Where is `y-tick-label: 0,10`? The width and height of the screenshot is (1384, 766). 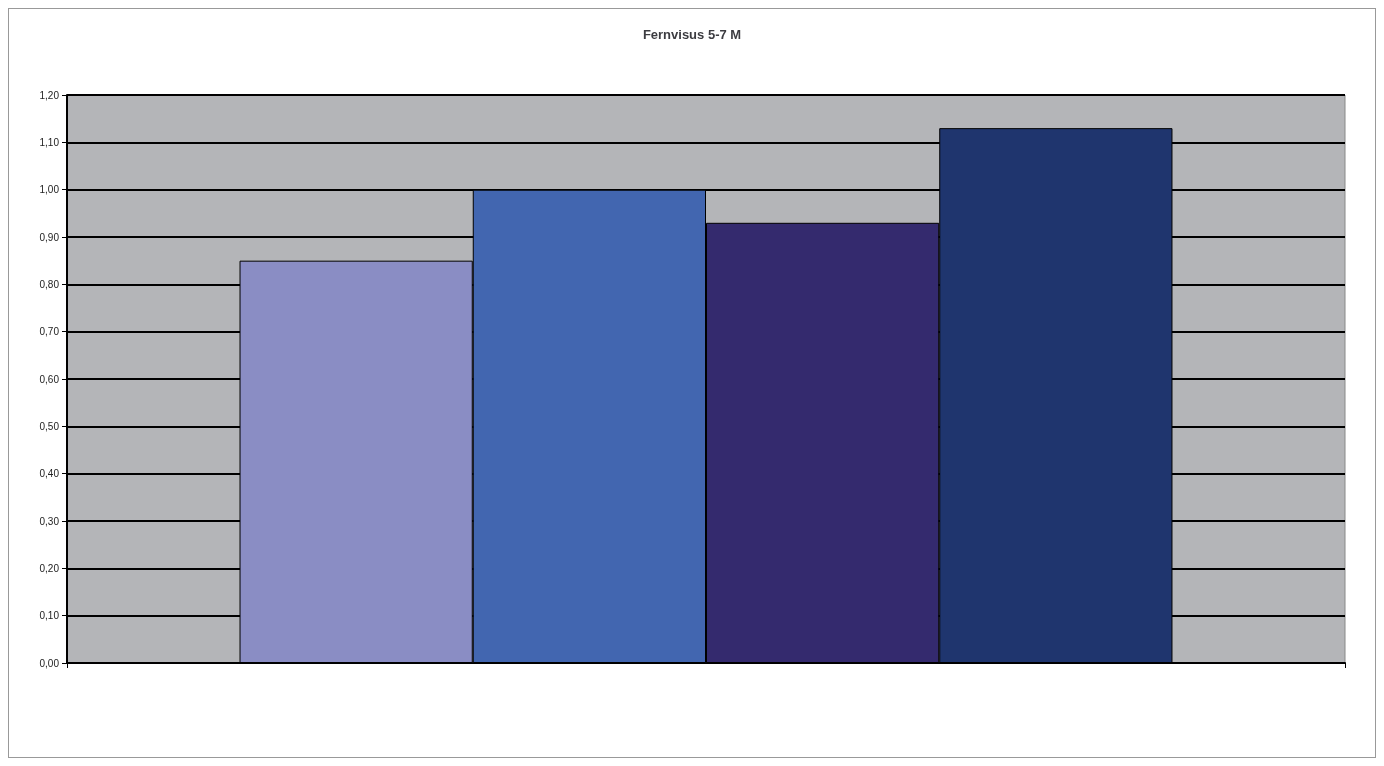
y-tick-label: 0,10 is located at coordinates (49, 616).